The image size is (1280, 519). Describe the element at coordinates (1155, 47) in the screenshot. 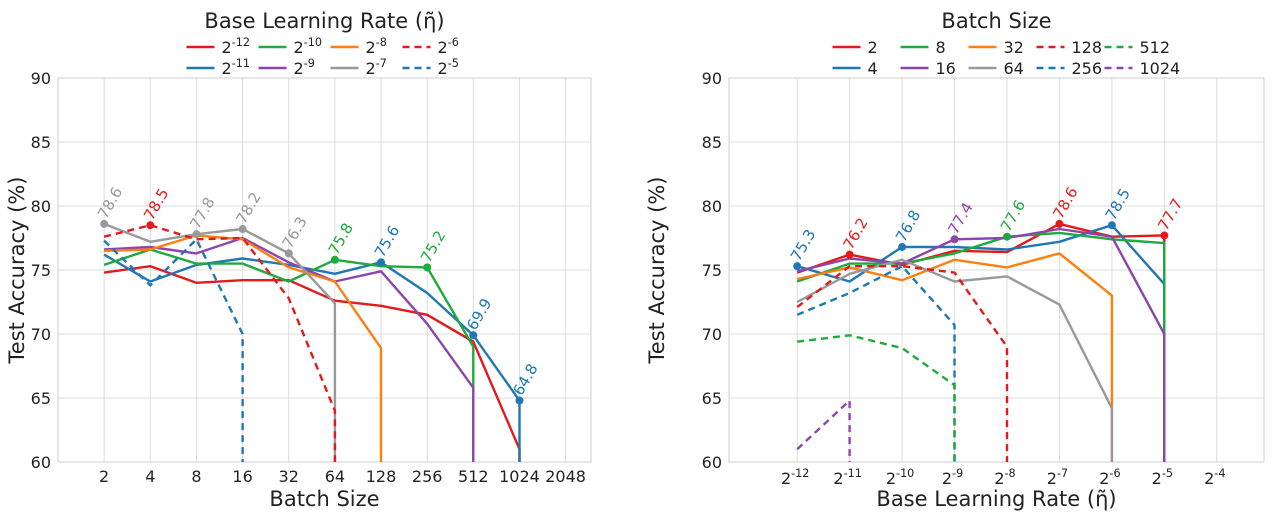

I see `legend-label: 512` at that location.